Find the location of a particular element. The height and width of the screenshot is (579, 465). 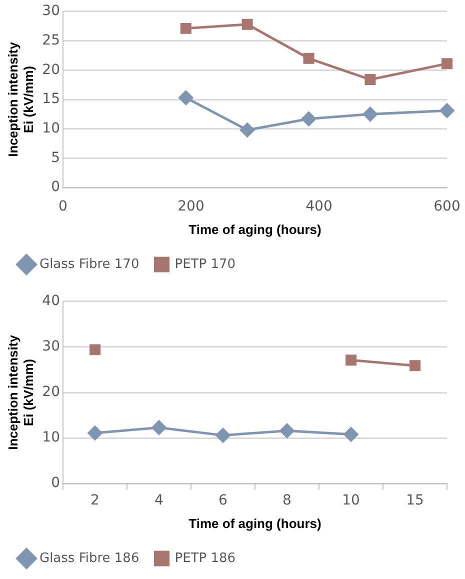

legend-label: Glass Fibre 186 is located at coordinates (90, 558).